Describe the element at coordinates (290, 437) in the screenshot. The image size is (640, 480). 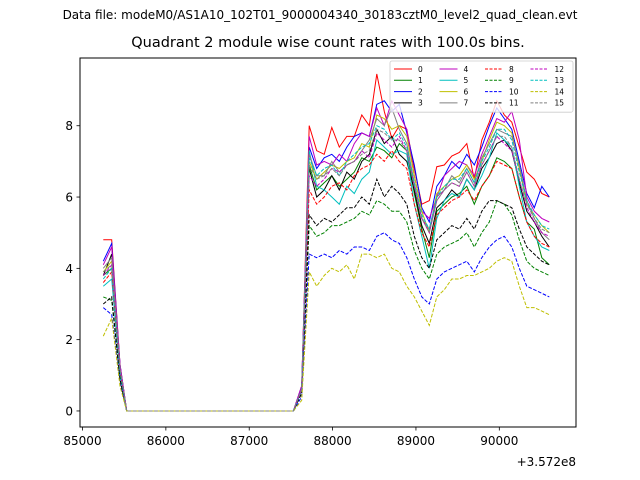
I see `x-axis-ticks: 85000 86000 87000 88000 89000 90000` at that location.